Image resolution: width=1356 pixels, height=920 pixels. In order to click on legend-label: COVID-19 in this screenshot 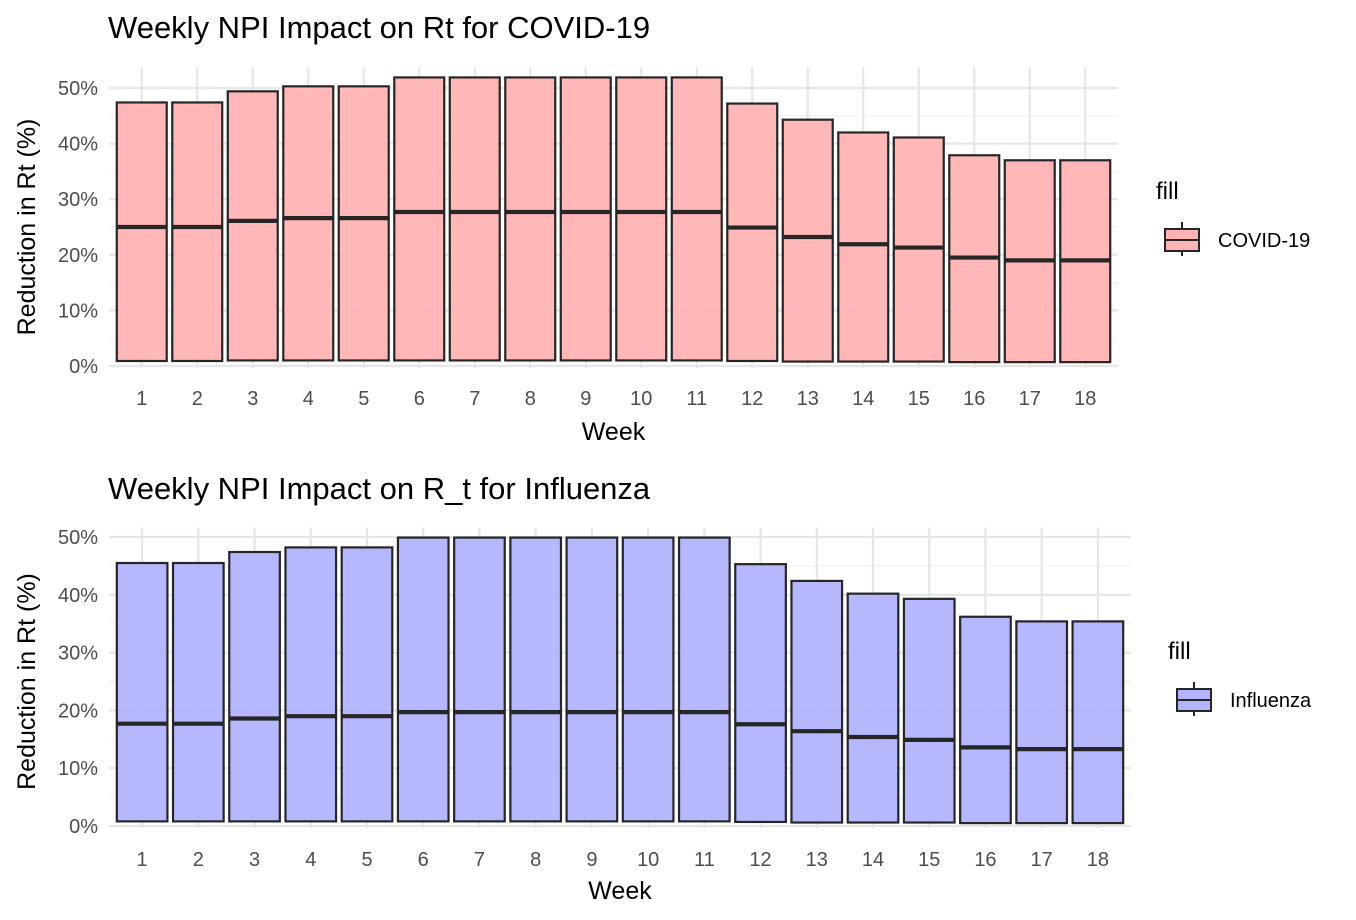, I will do `click(1264, 241)`.